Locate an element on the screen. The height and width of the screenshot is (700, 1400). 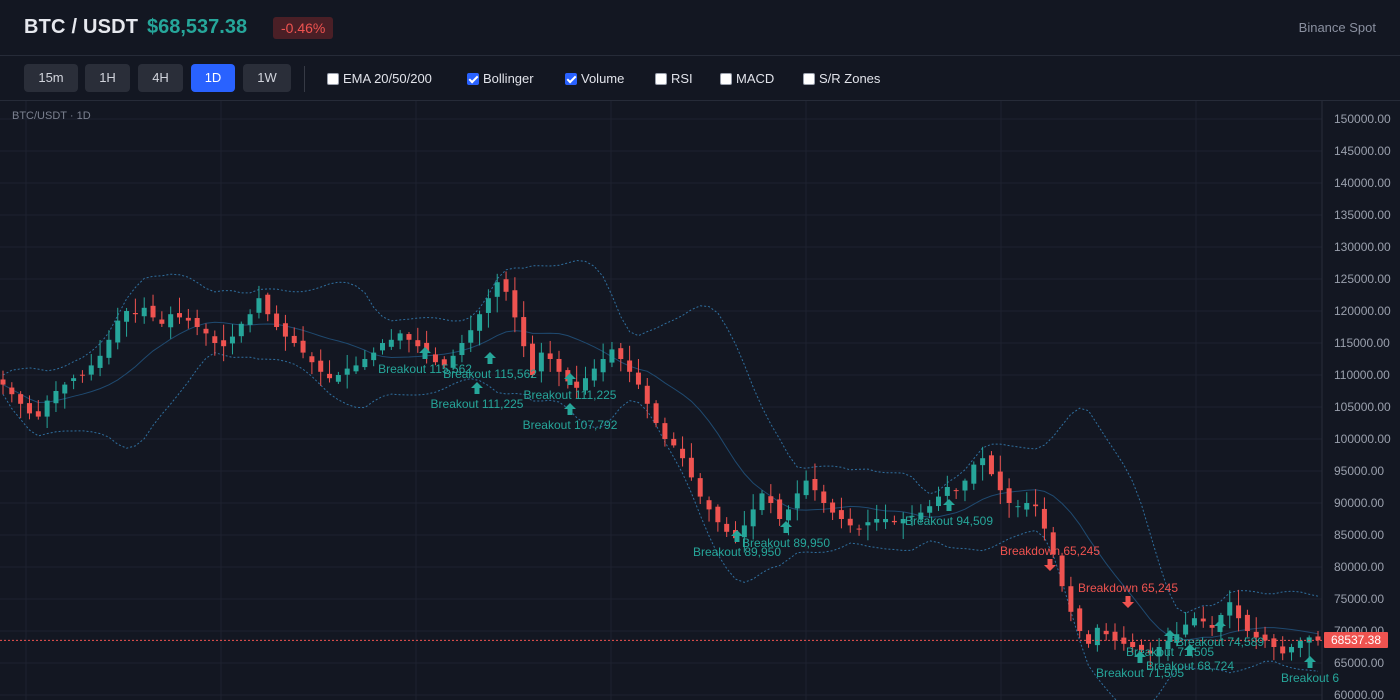
sr-zones-checkbox is located at coordinates (809, 79).